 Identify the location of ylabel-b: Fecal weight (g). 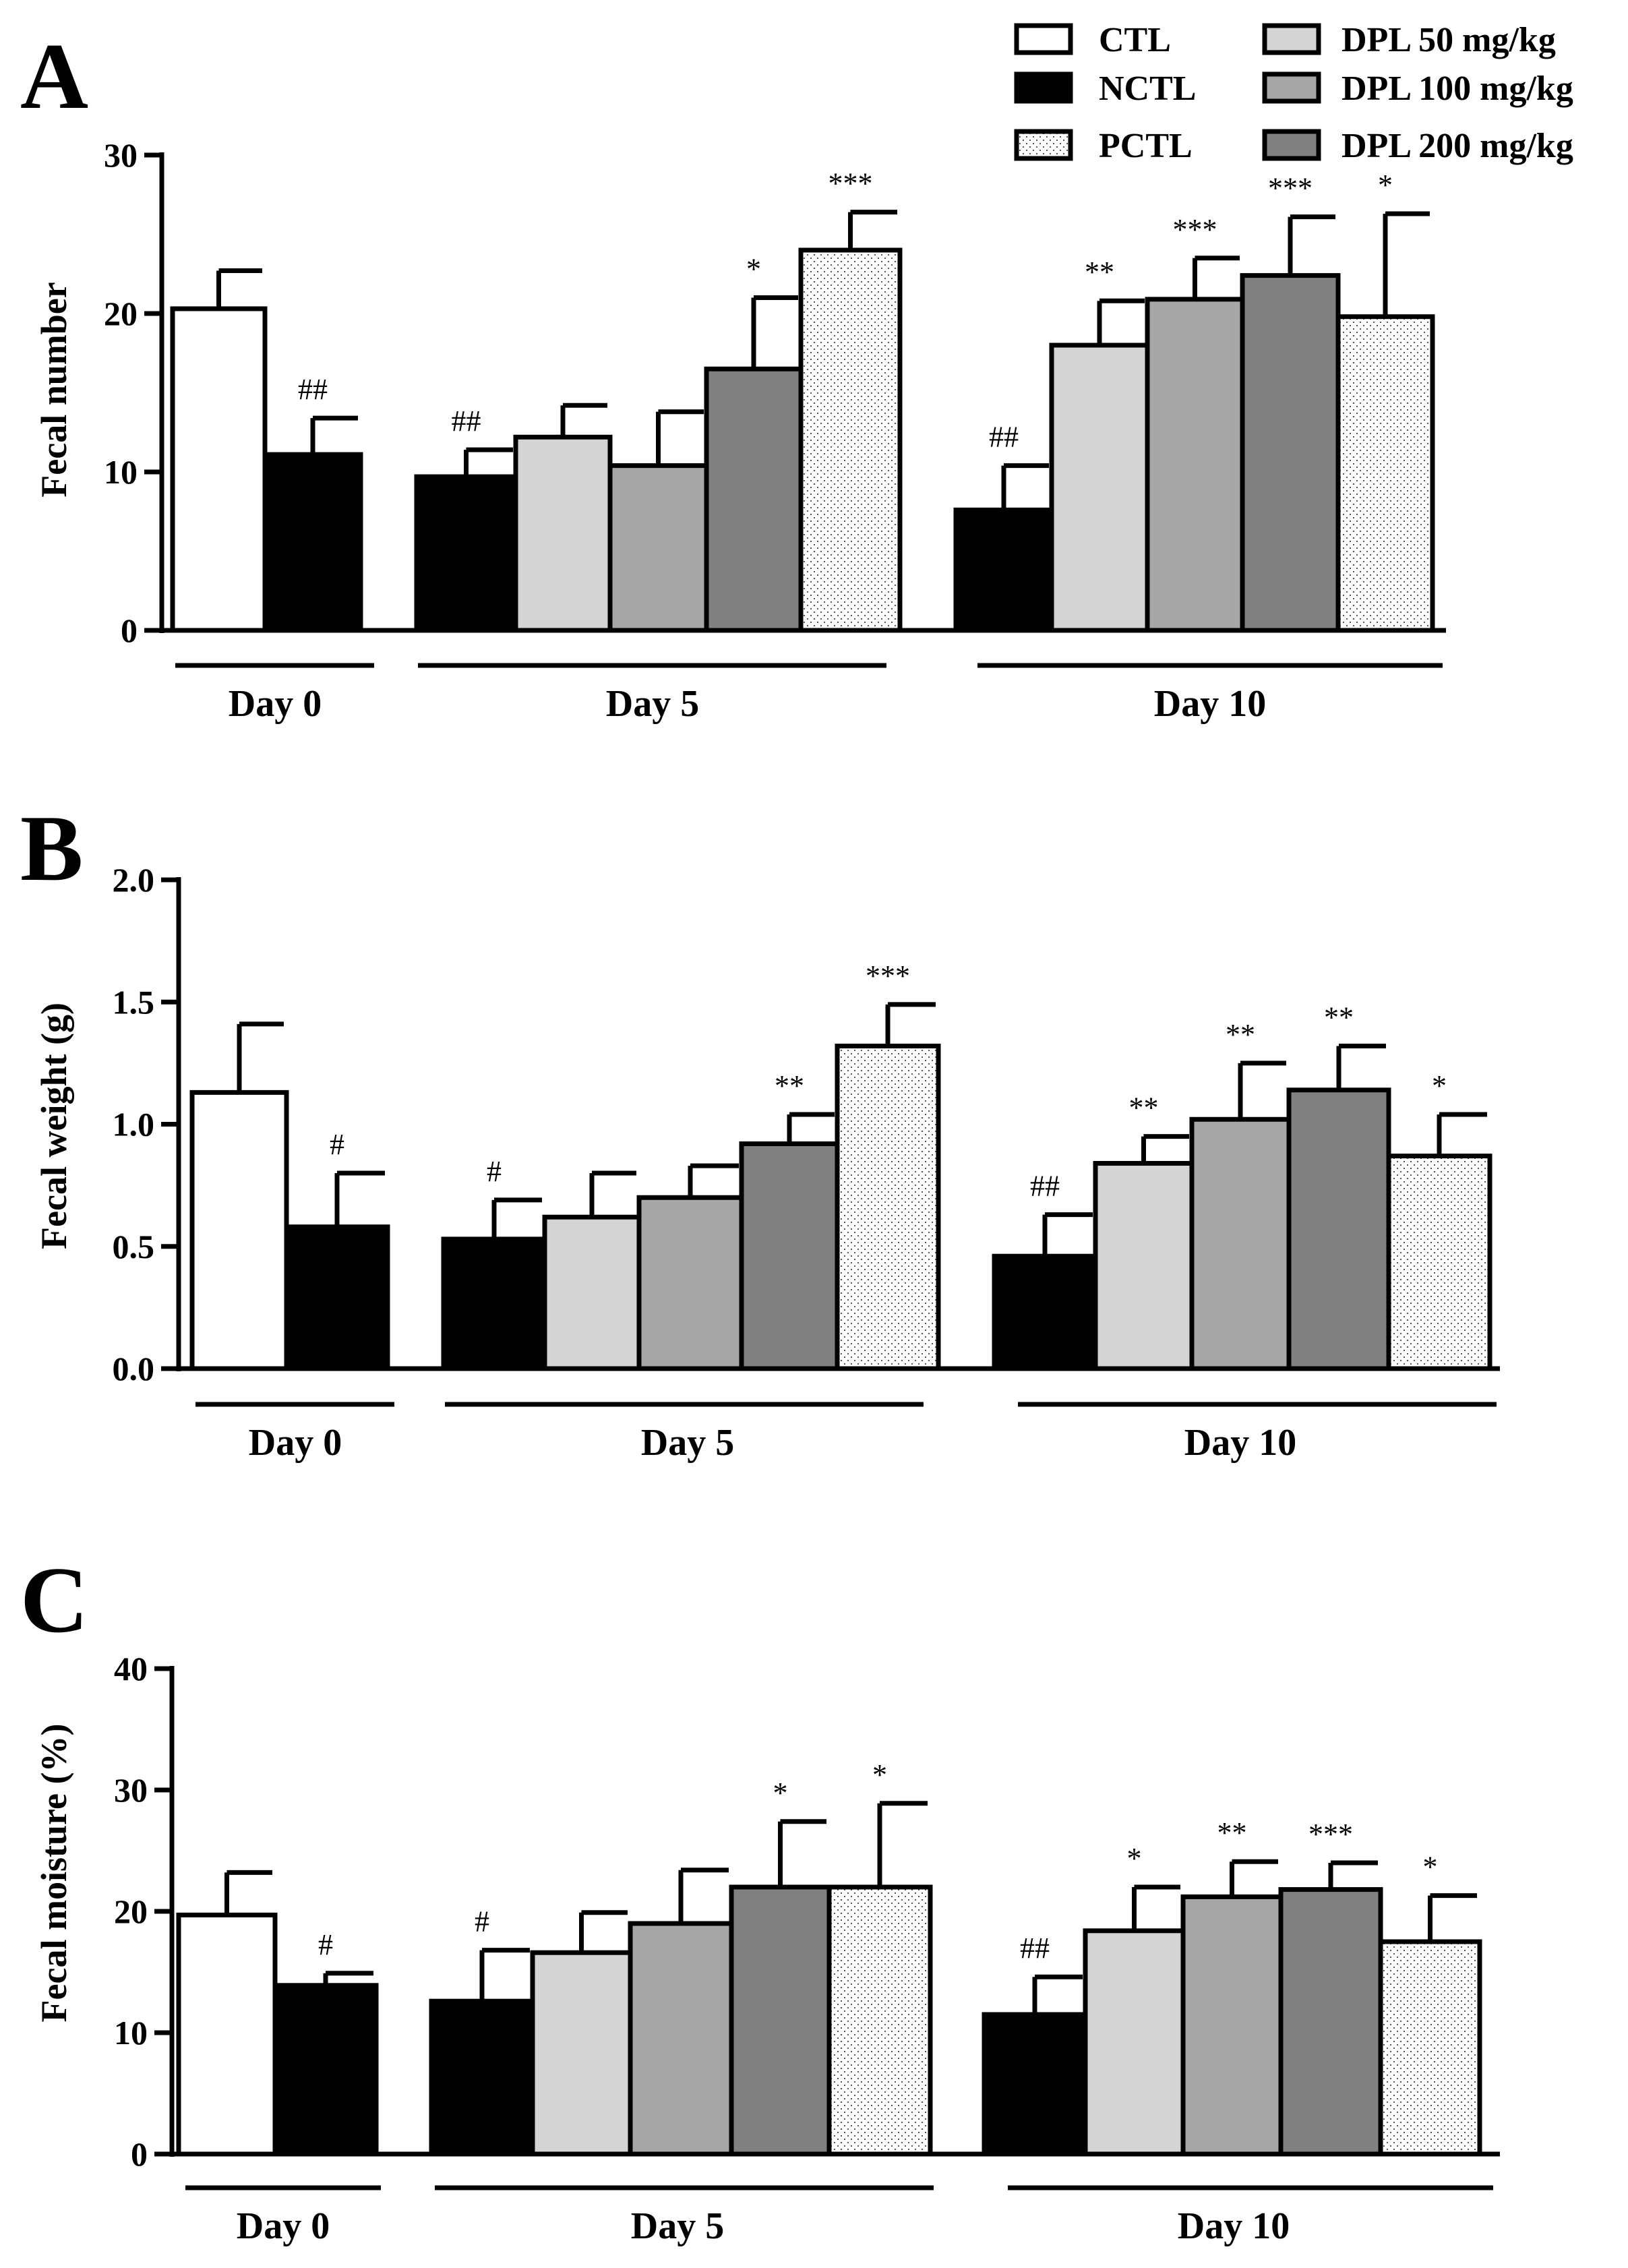
(54, 1126).